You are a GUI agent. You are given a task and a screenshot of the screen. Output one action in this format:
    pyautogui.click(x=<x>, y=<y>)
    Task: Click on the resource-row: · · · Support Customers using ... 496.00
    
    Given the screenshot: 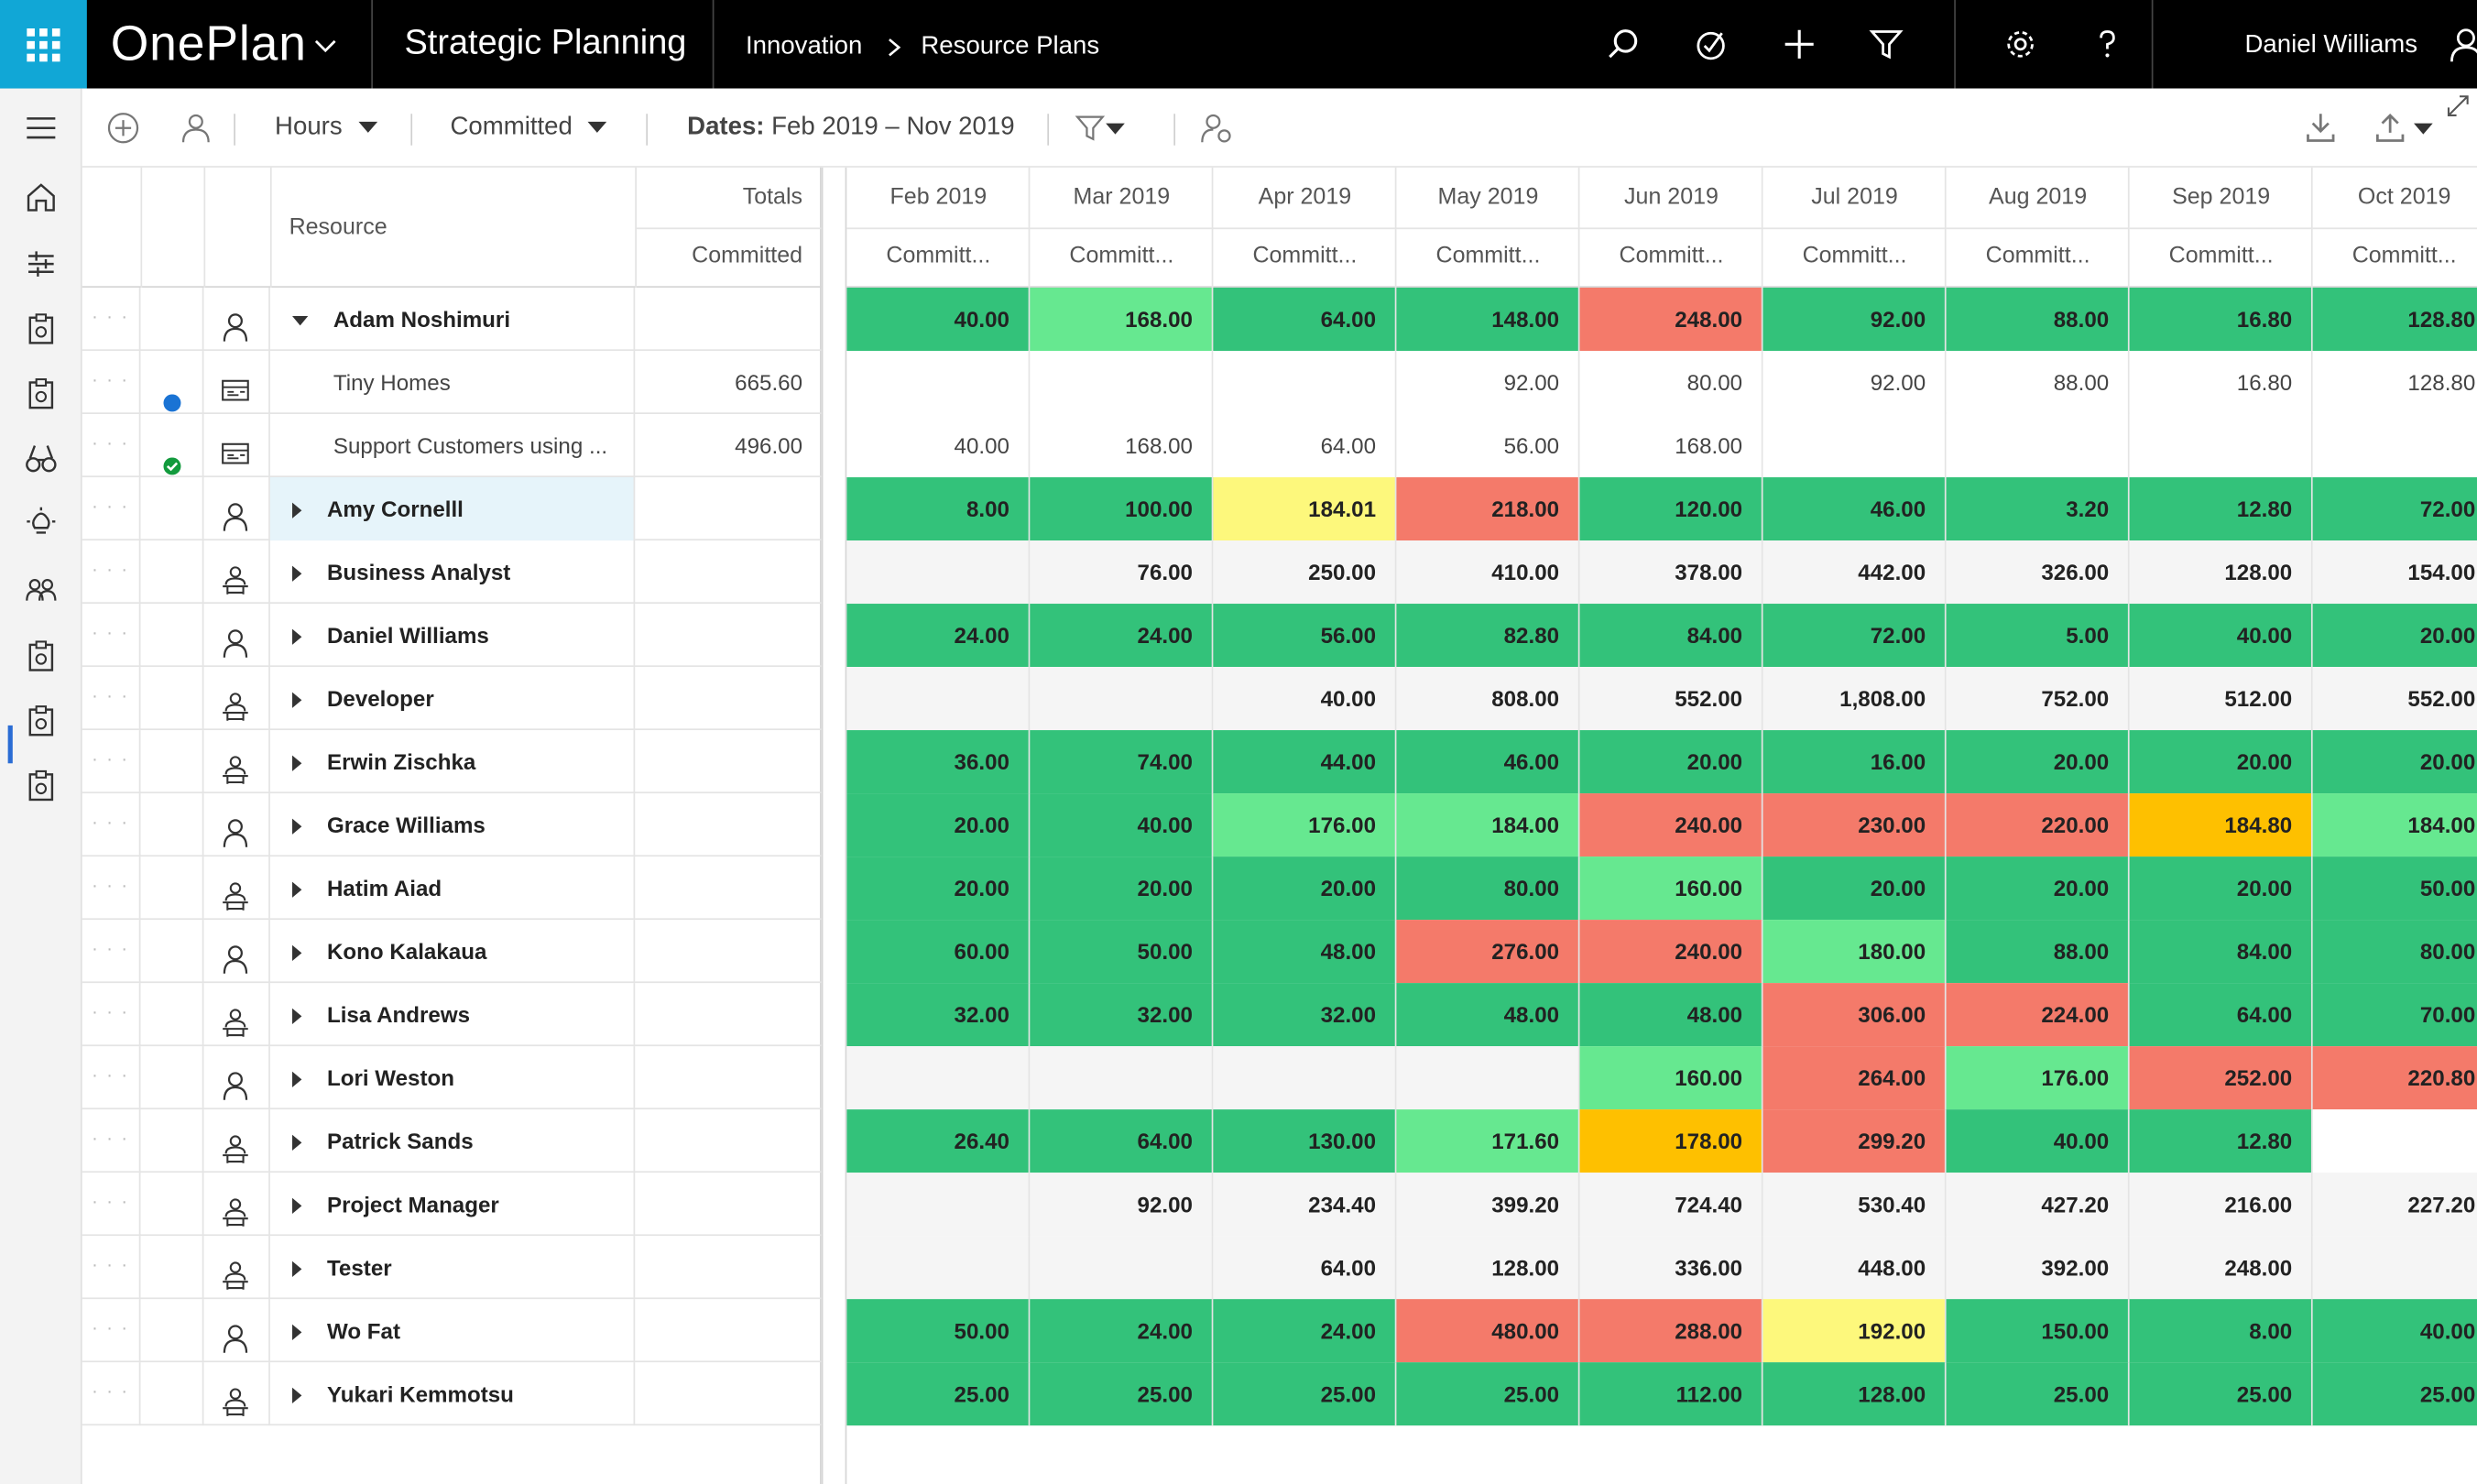 What is the action you would take?
    pyautogui.click(x=452, y=446)
    